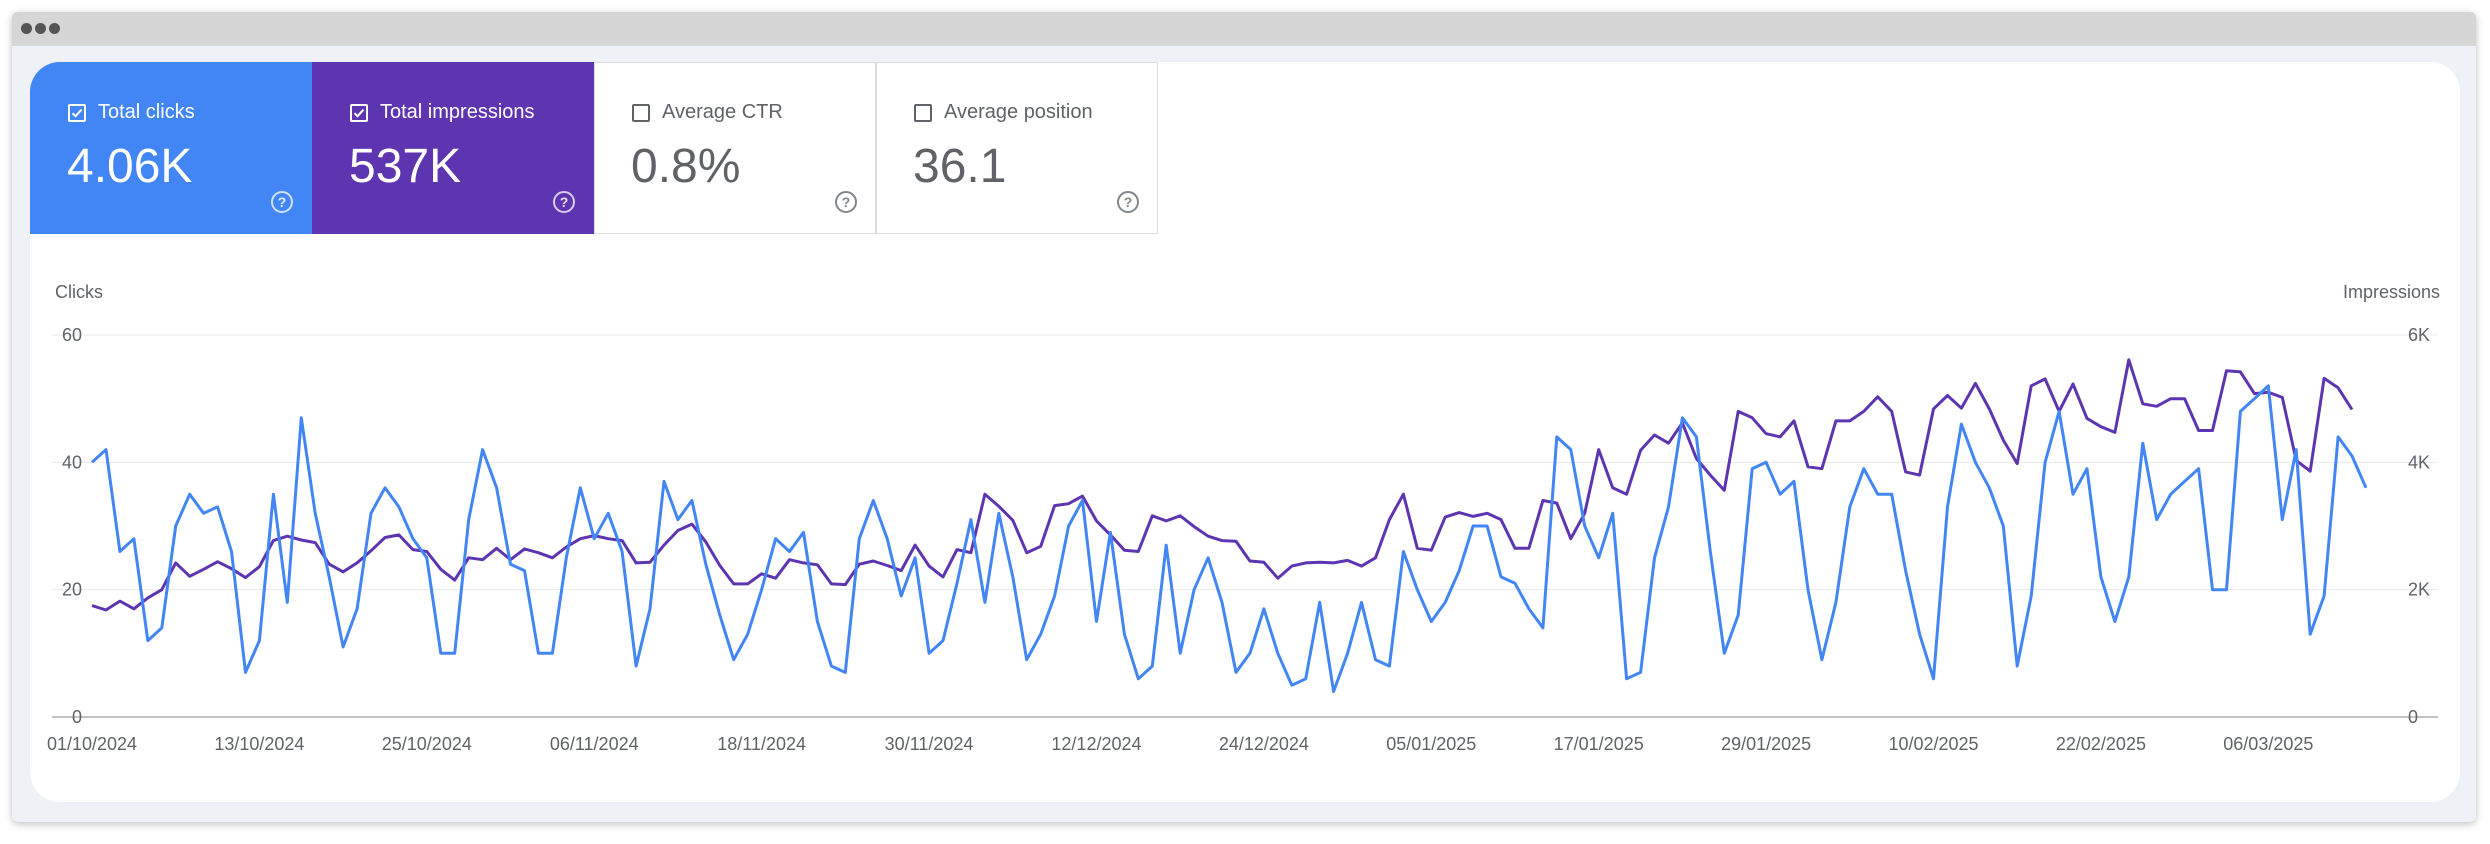  I want to click on left-tick-label: 60, so click(72, 335).